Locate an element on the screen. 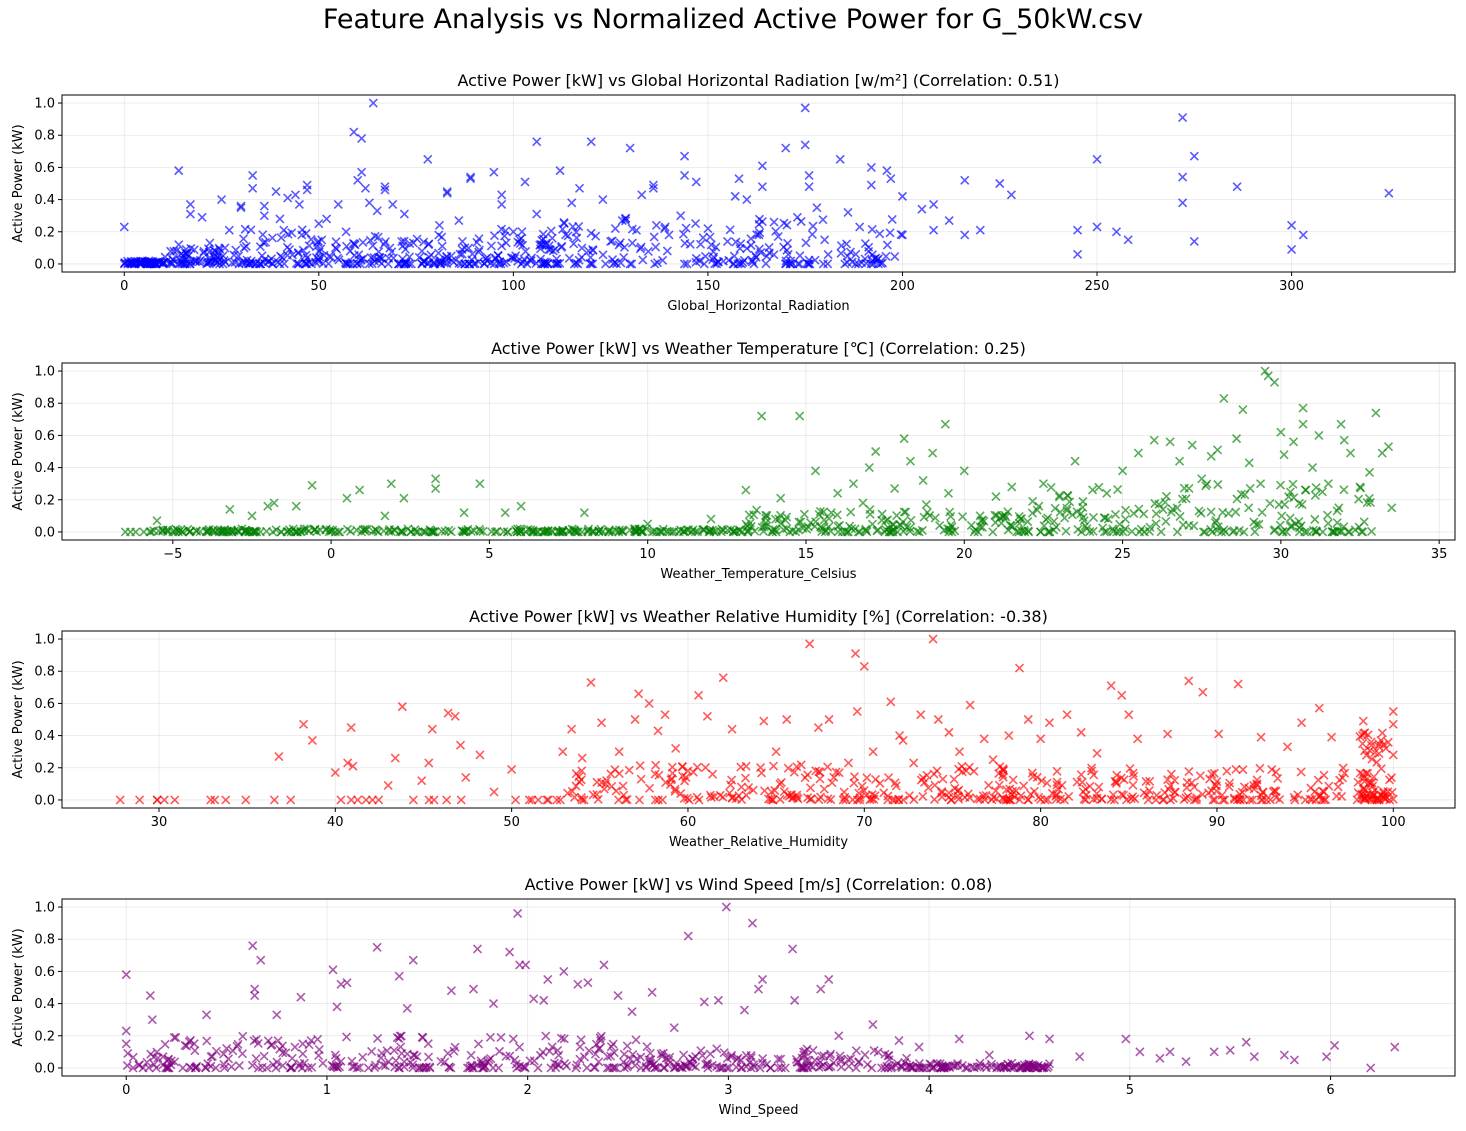 Image resolution: width=1466 pixels, height=1131 pixels. x-axis-label: Weather_Temperature_Celsius is located at coordinates (758, 574).